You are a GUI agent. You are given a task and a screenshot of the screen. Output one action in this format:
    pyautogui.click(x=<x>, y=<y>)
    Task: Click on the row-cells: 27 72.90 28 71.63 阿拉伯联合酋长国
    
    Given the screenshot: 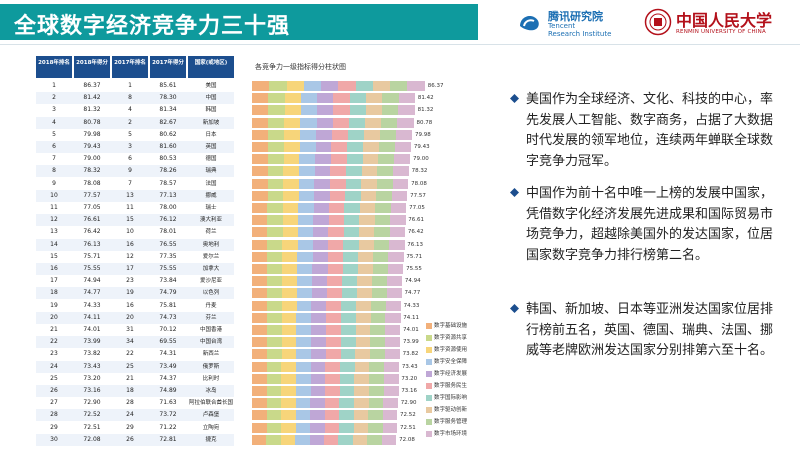 What is the action you would take?
    pyautogui.click(x=135, y=403)
    